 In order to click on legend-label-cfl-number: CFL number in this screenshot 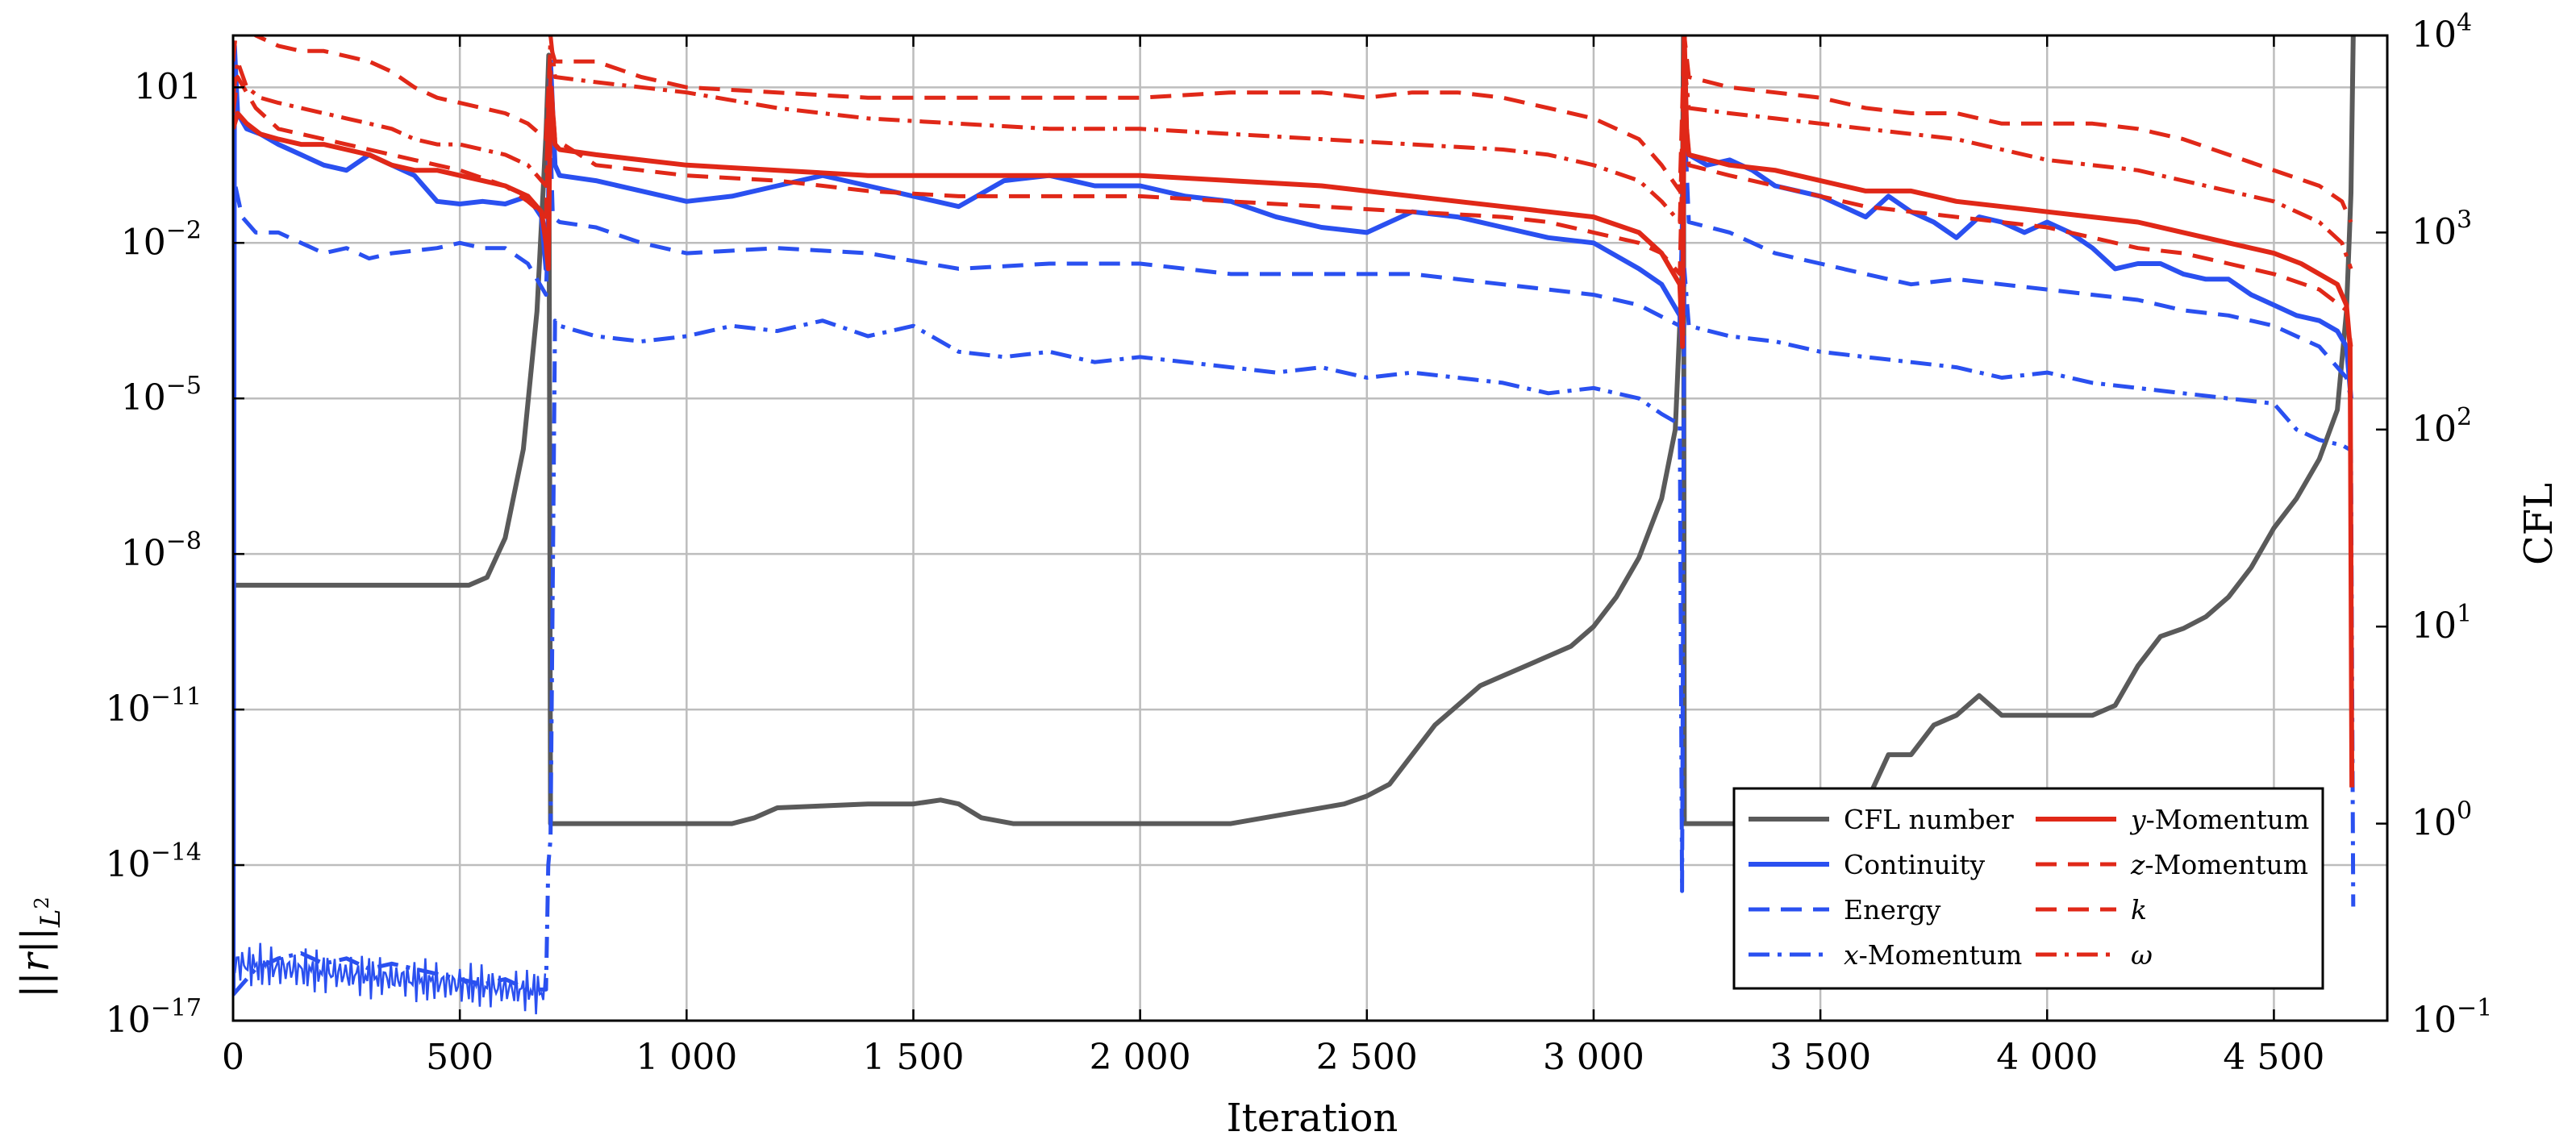, I will do `click(1929, 819)`.